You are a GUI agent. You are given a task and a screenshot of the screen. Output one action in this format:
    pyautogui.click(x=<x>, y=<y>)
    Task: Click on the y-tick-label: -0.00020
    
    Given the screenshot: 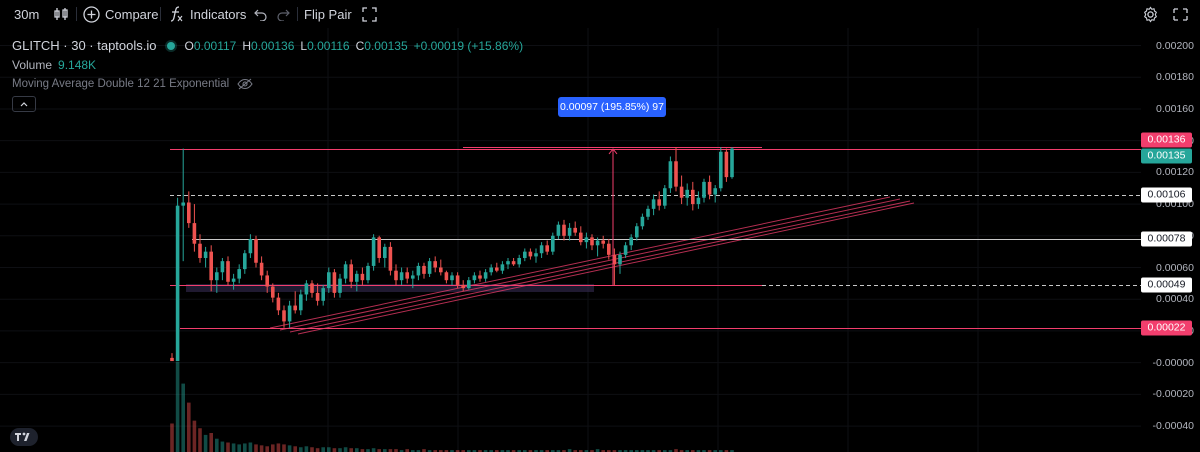 What is the action you would take?
    pyautogui.click(x=1173, y=394)
    